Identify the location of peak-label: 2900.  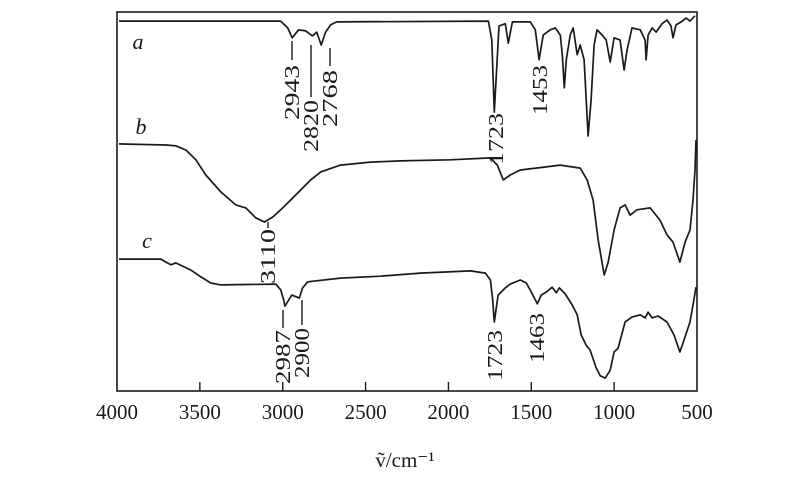
(302, 353).